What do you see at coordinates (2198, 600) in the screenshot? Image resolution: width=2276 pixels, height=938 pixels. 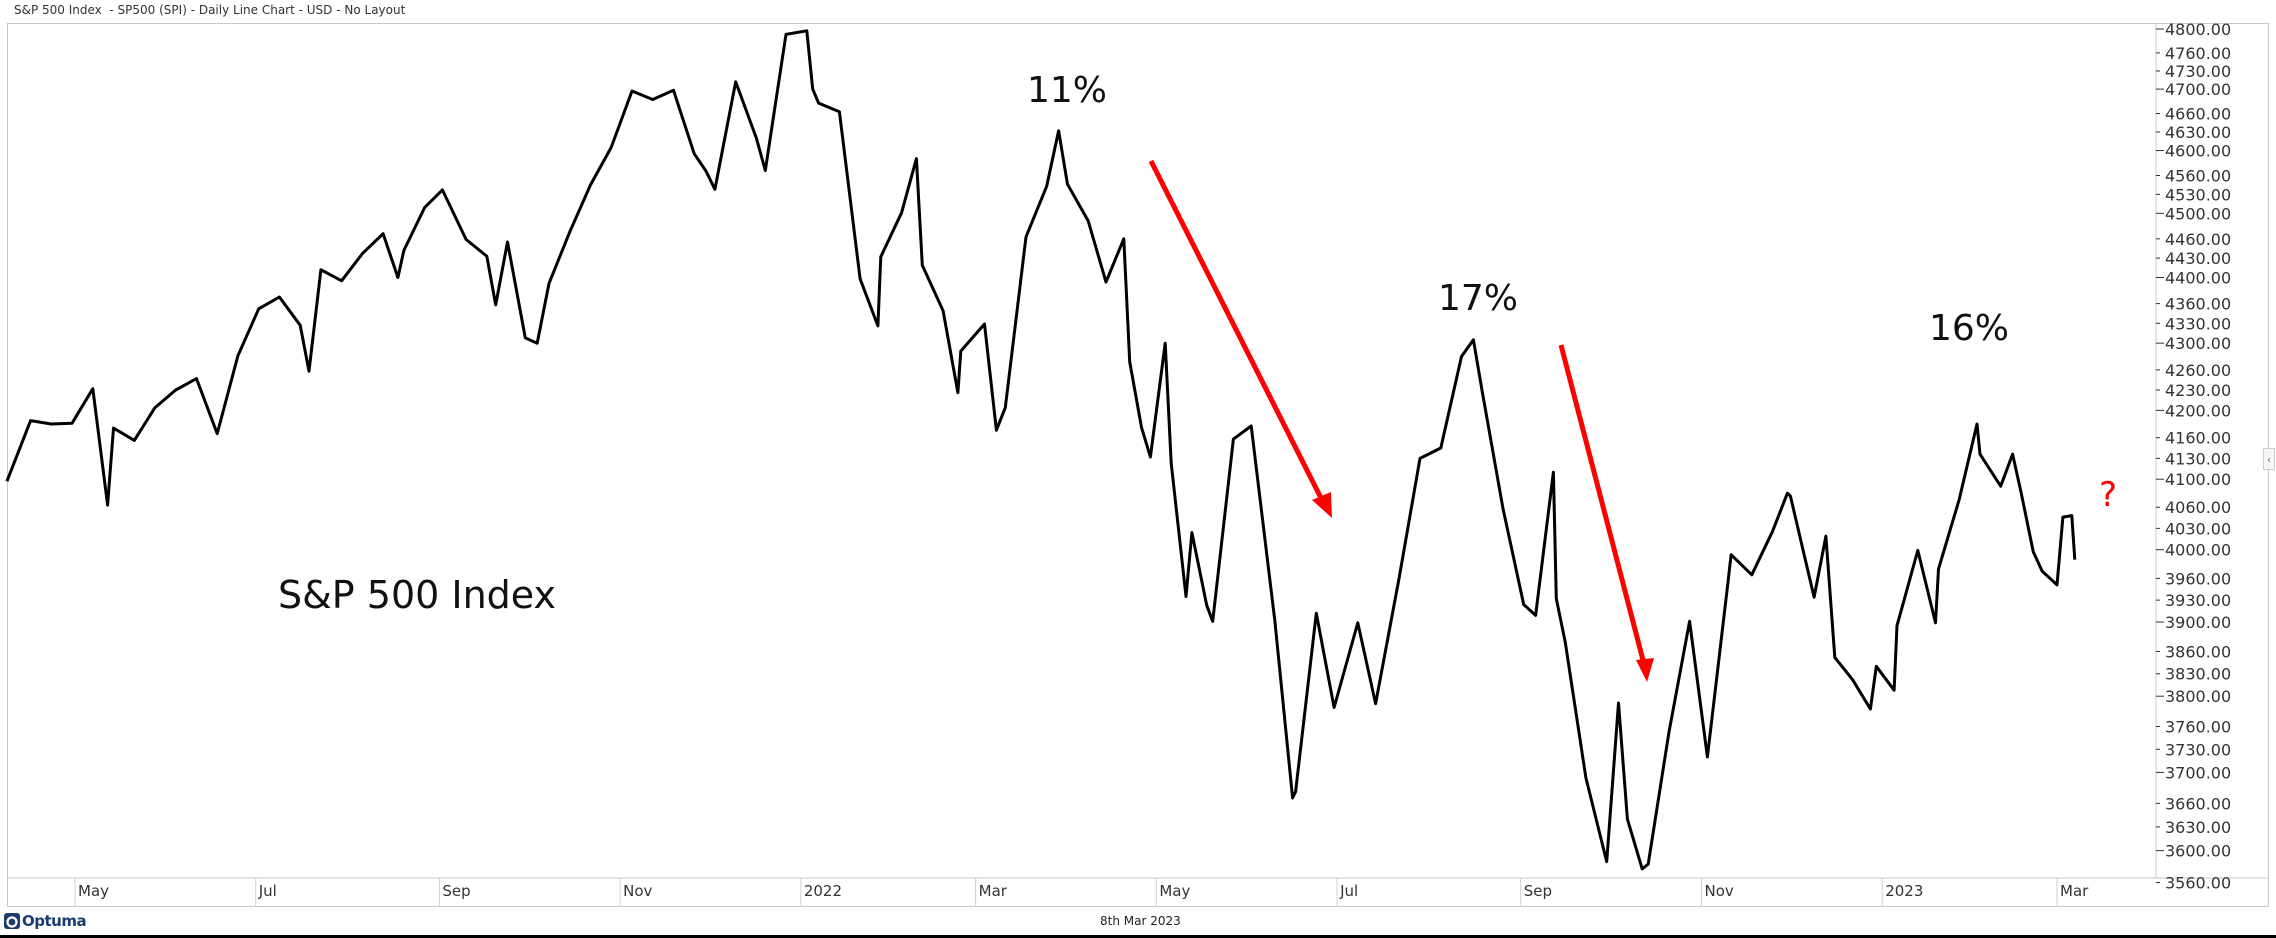 I see `y-tick-label: 3930.00` at bounding box center [2198, 600].